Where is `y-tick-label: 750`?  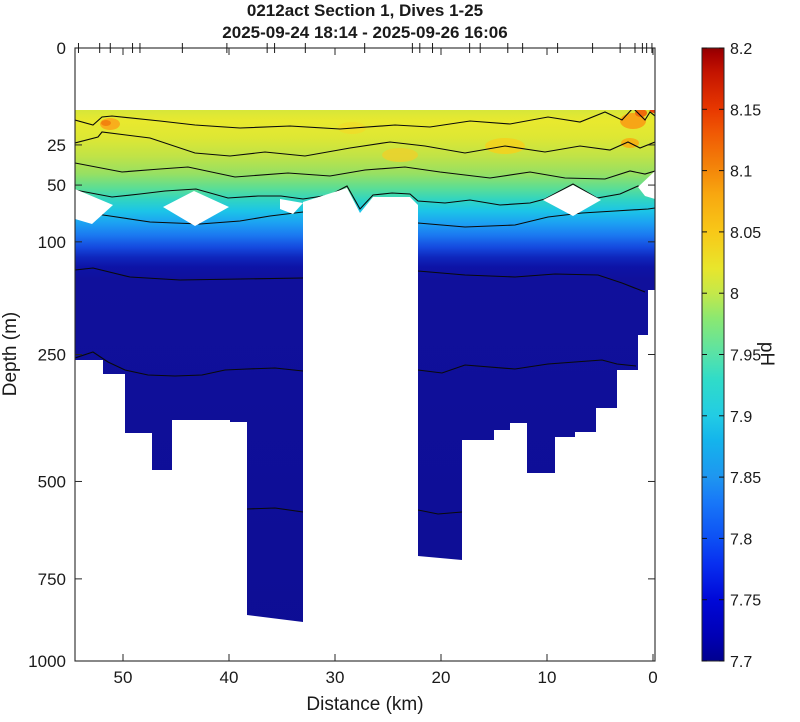 y-tick-label: 750 is located at coordinates (52, 579).